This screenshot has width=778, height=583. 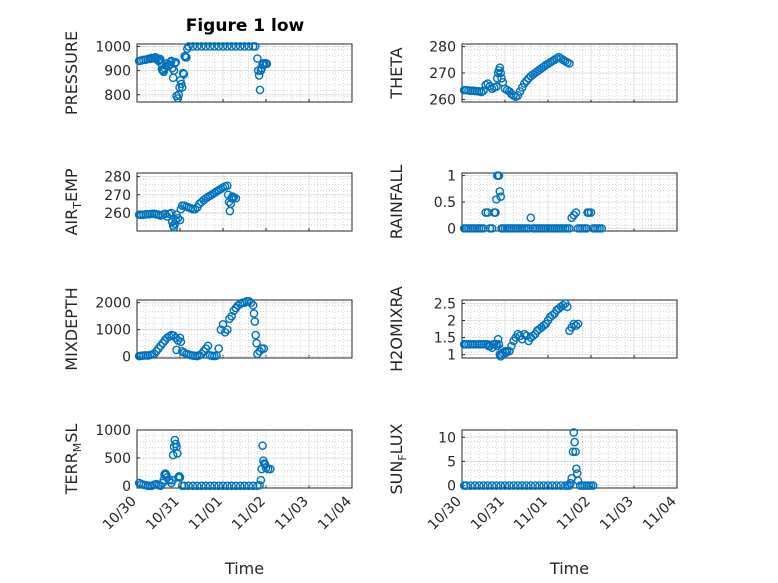 I want to click on y-axis-label: PRESSURE, so click(x=71, y=73).